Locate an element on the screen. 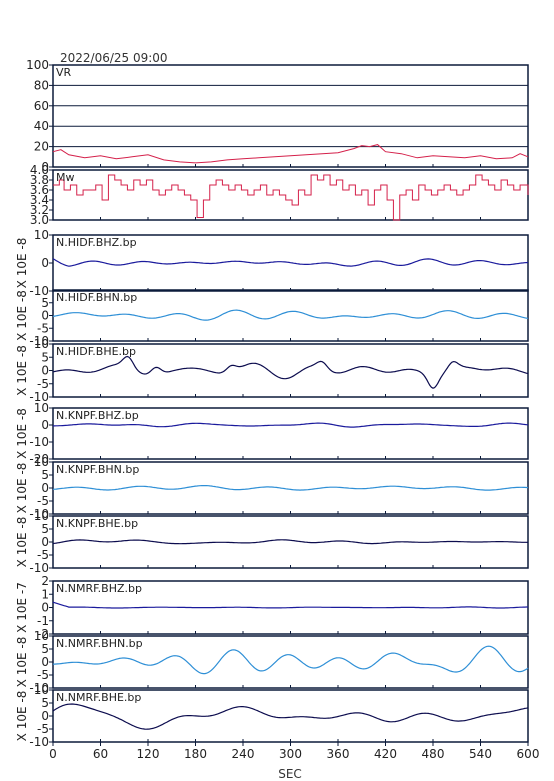 This screenshot has width=554, height=781. panel-label: N.HIDF.BHZ.bp is located at coordinates (96, 242).